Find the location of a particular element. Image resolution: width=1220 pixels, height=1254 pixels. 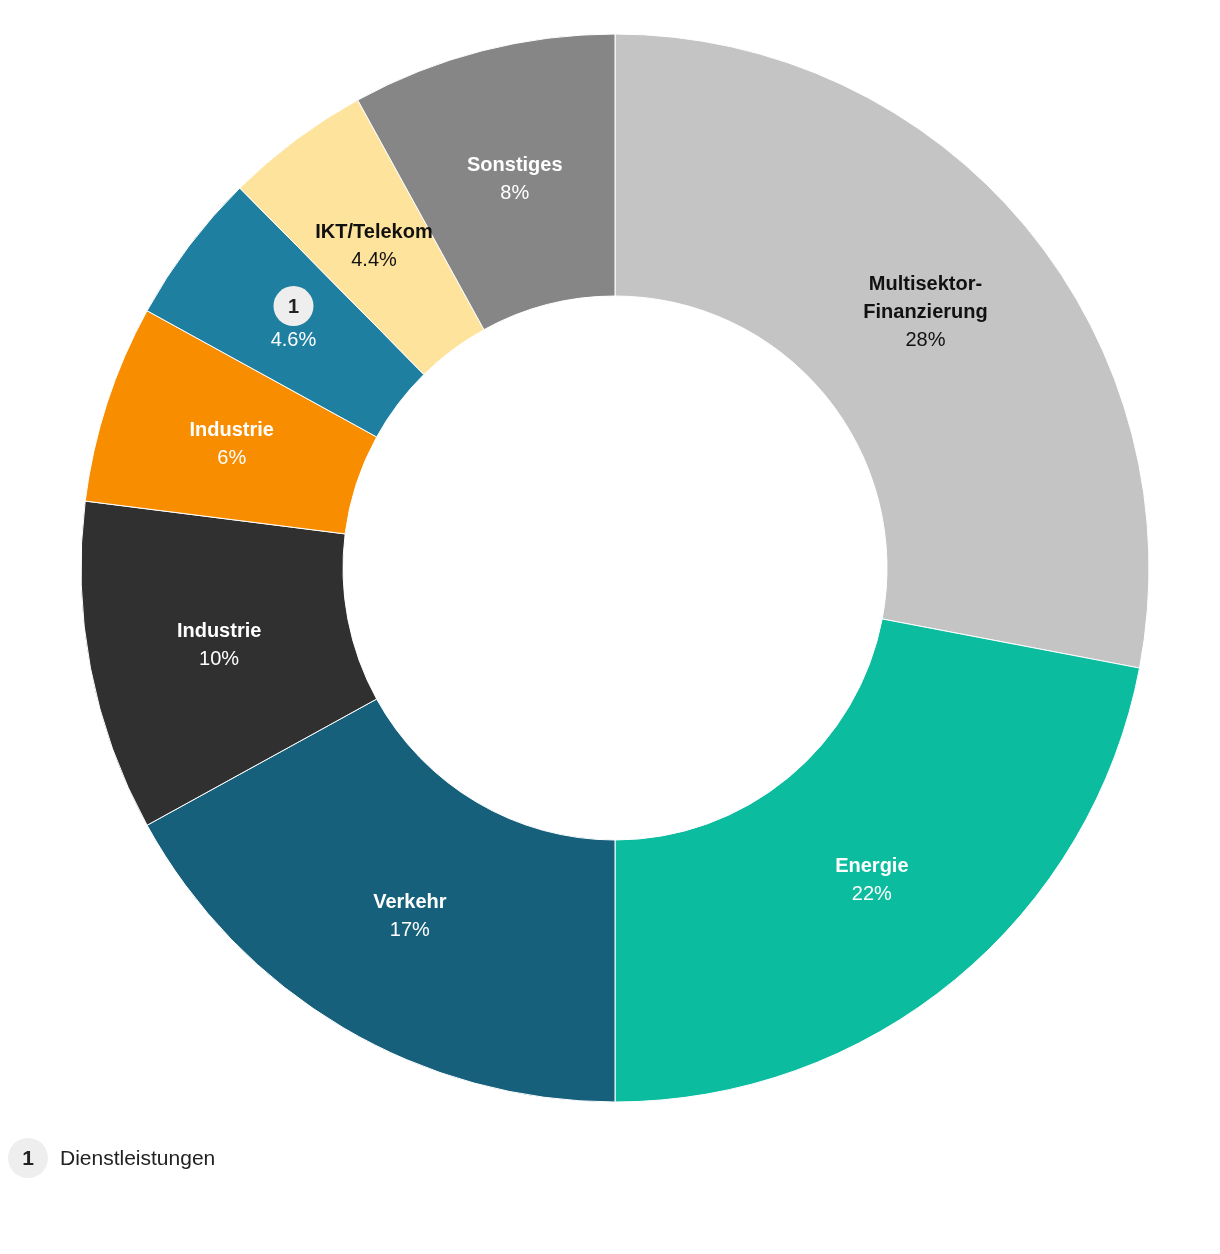

data-label: 17% is located at coordinates (410, 928).